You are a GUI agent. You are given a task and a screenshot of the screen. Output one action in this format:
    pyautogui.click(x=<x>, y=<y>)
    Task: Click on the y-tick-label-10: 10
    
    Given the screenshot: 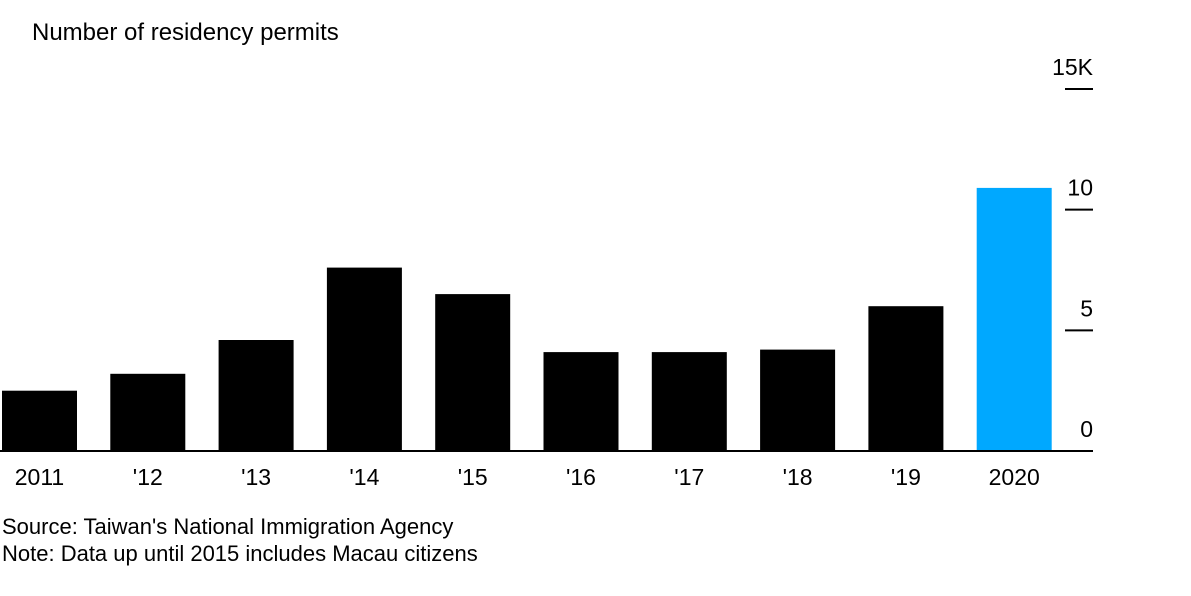 What is the action you would take?
    pyautogui.click(x=1080, y=188)
    